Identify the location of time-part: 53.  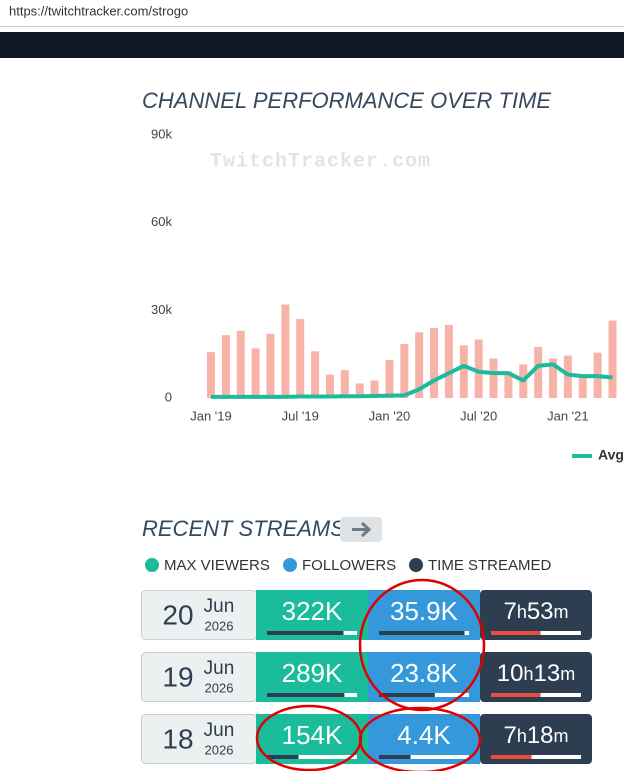
(540, 611).